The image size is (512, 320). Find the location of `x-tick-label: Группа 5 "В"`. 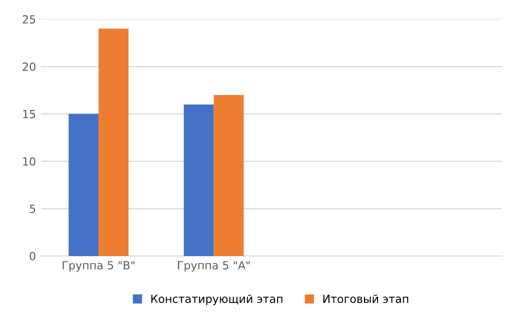

x-tick-label: Группа 5 "В" is located at coordinates (98, 266).